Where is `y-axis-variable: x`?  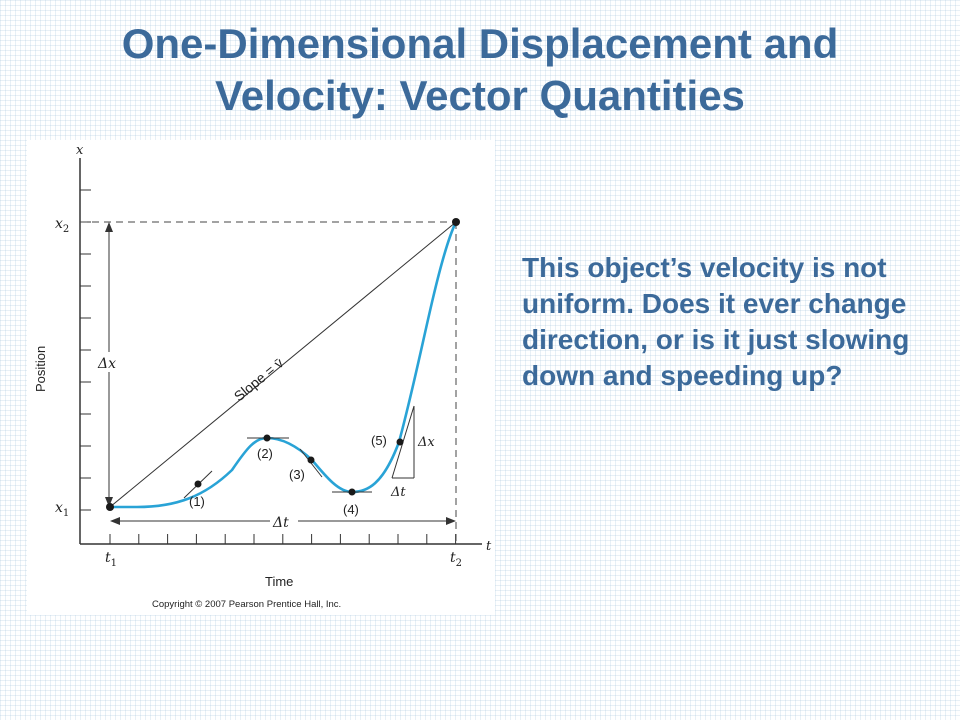 y-axis-variable: x is located at coordinates (80, 150).